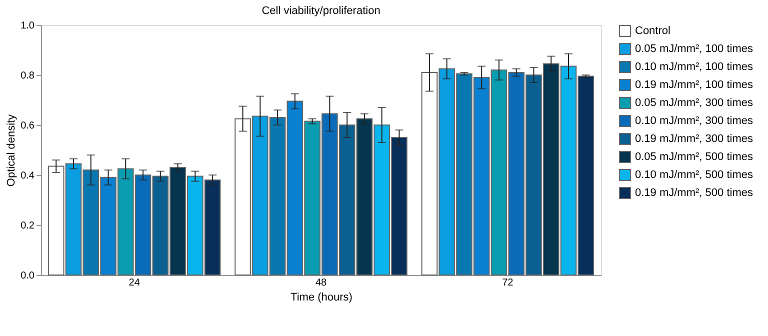 The width and height of the screenshot is (768, 336). What do you see at coordinates (27, 76) in the screenshot?
I see `y-tick-label: 0.8` at bounding box center [27, 76].